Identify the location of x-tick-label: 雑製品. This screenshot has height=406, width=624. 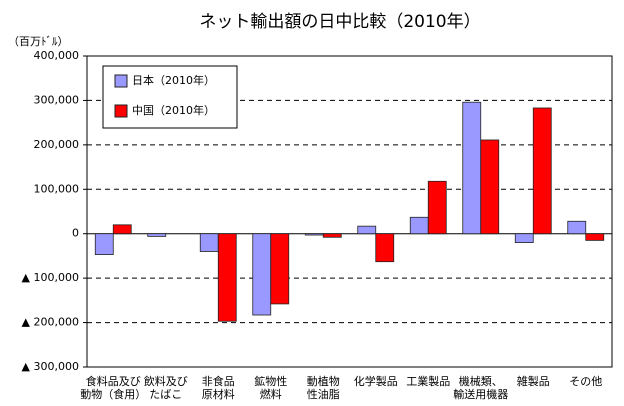
(533, 381).